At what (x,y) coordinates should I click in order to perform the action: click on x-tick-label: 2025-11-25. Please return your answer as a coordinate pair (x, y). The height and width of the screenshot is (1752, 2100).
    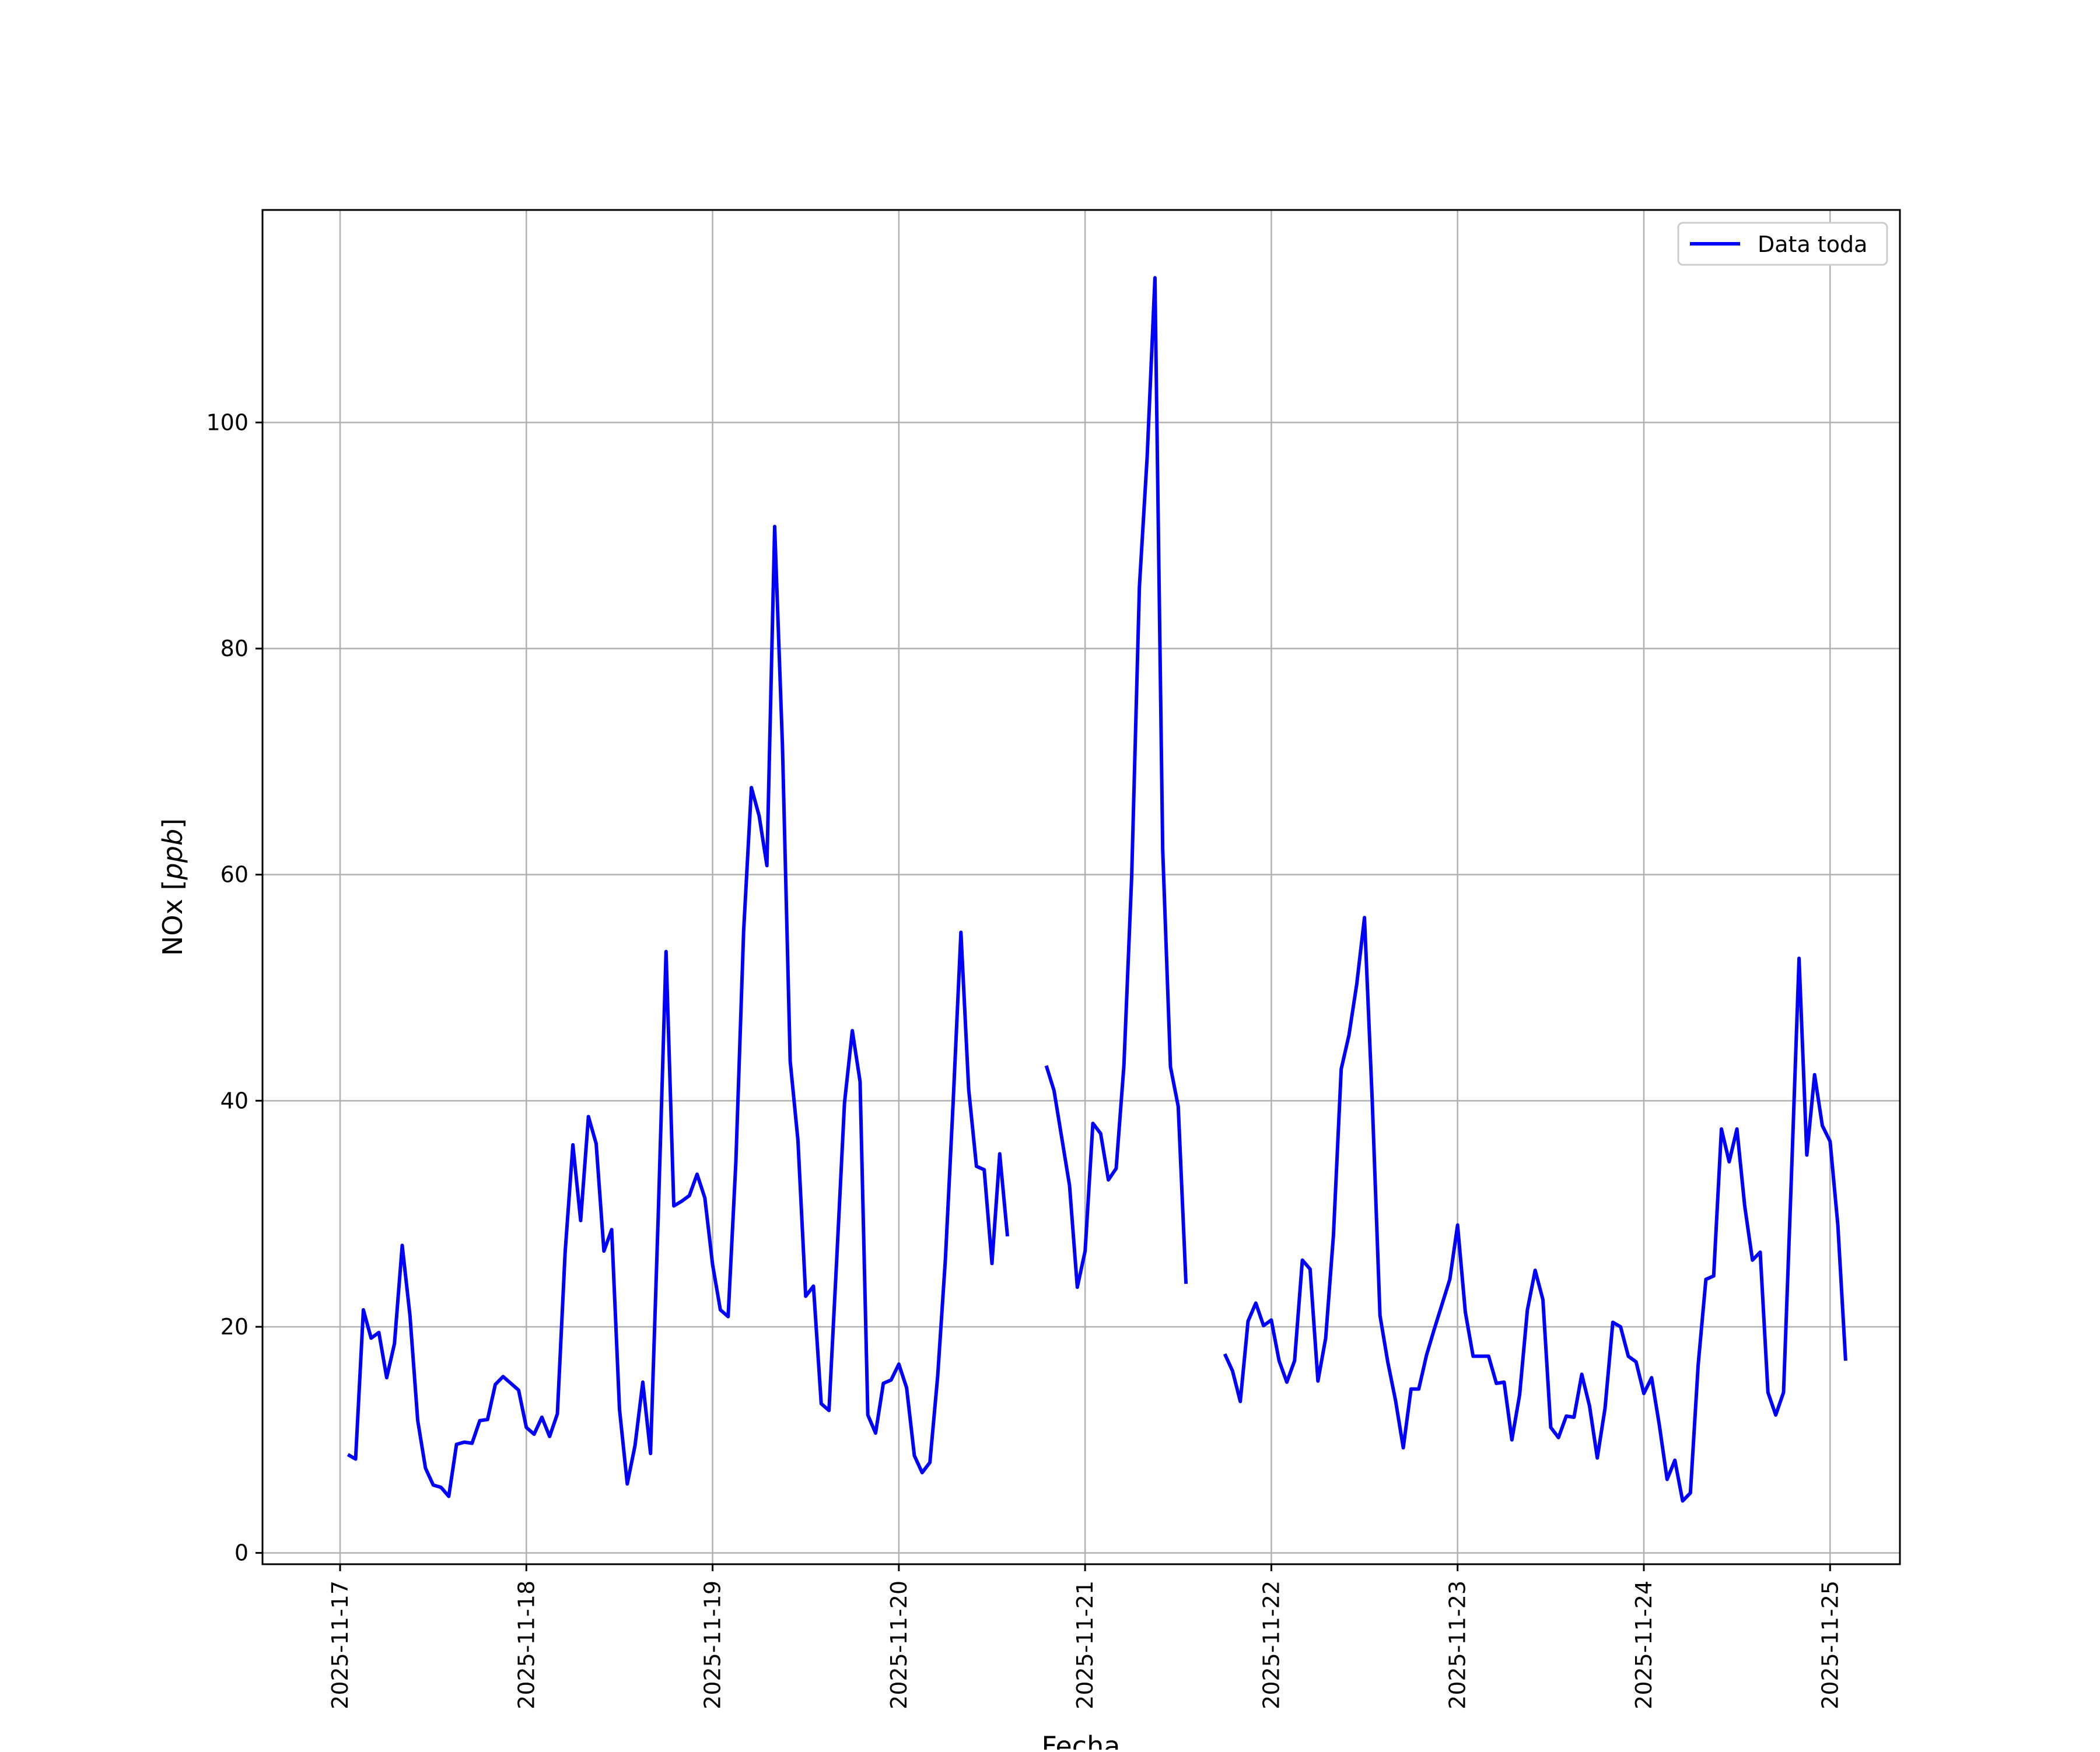
    Looking at the image, I should click on (1830, 1645).